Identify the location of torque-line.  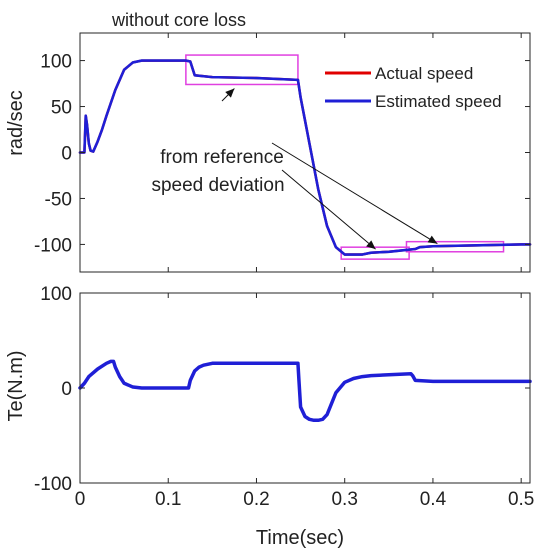
(305, 391).